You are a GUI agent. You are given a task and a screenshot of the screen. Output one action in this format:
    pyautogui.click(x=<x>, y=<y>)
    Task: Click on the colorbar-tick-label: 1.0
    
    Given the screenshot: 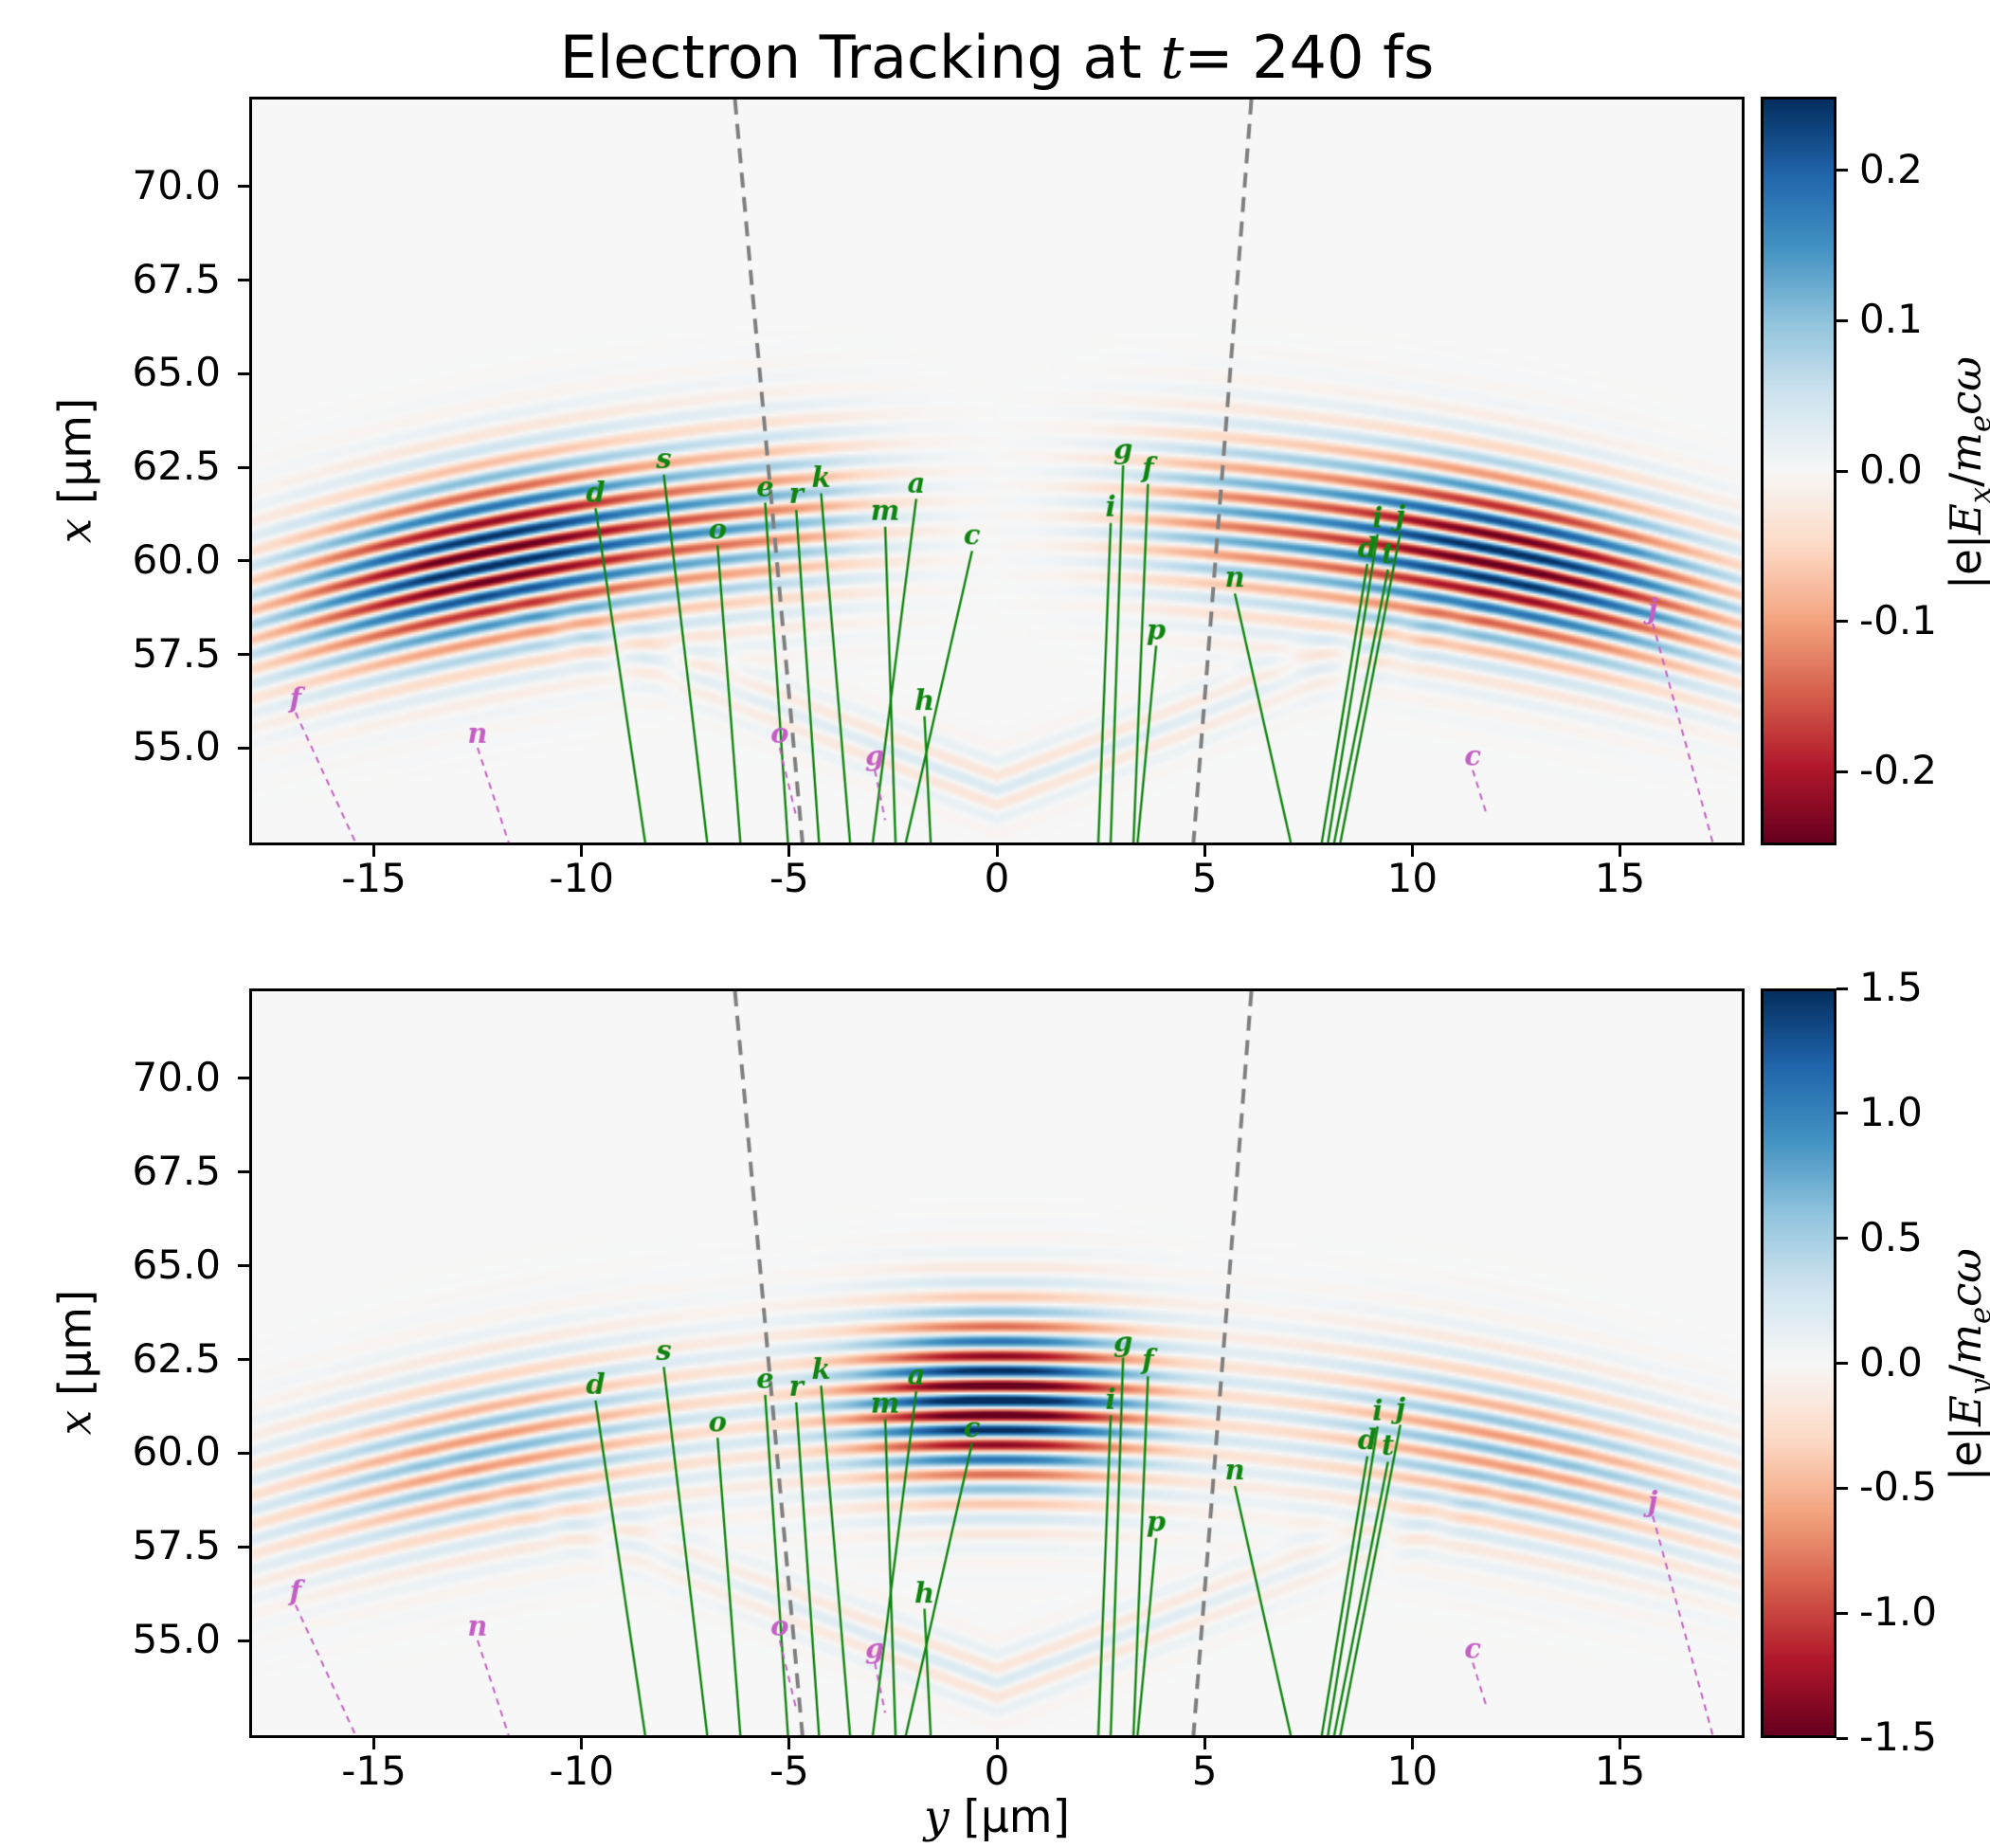 What is the action you would take?
    pyautogui.click(x=1891, y=1112)
    